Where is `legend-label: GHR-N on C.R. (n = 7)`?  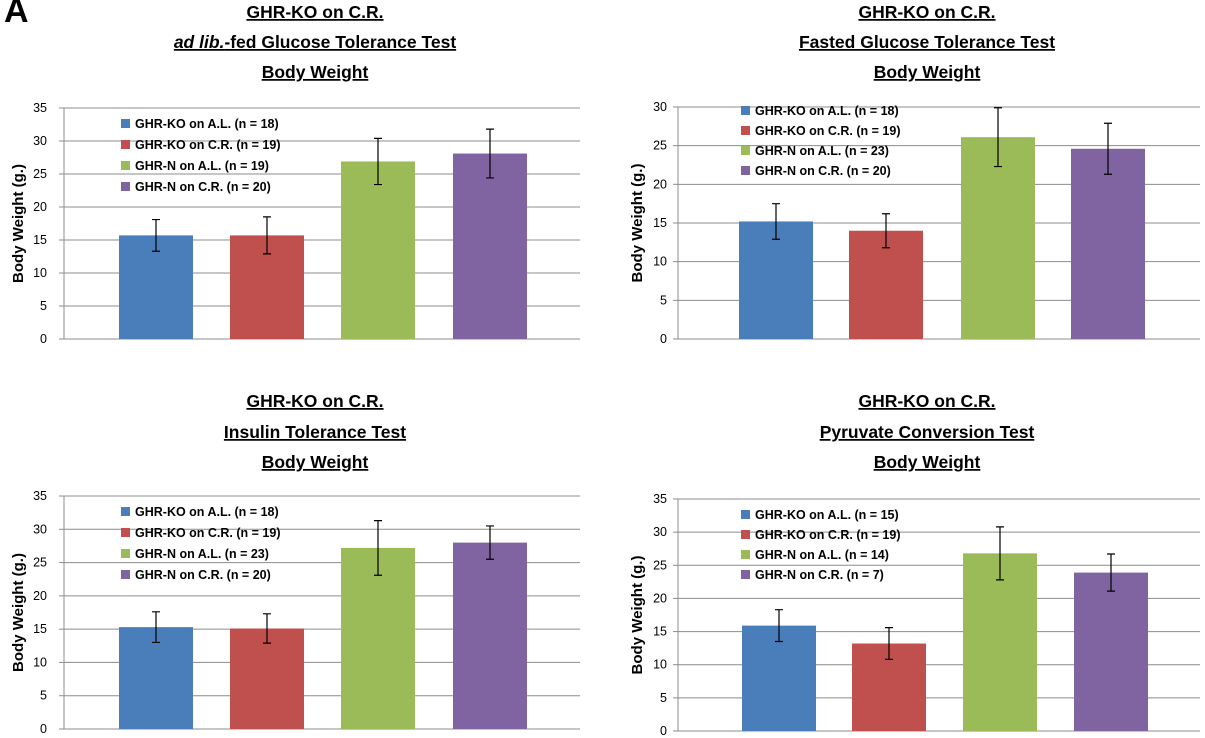 legend-label: GHR-N on C.R. (n = 7) is located at coordinates (819, 575).